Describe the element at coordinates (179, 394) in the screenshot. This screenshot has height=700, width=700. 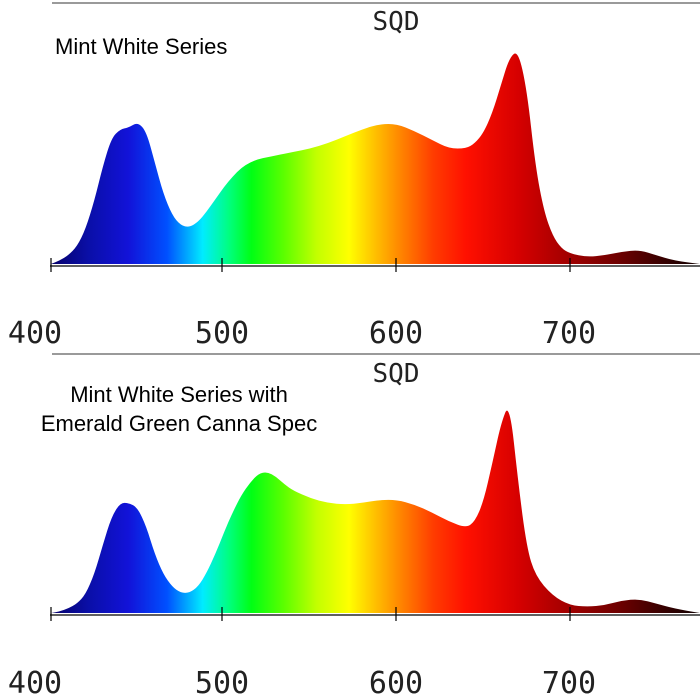
I see `series-caption-line-1: Mint White Series with` at that location.